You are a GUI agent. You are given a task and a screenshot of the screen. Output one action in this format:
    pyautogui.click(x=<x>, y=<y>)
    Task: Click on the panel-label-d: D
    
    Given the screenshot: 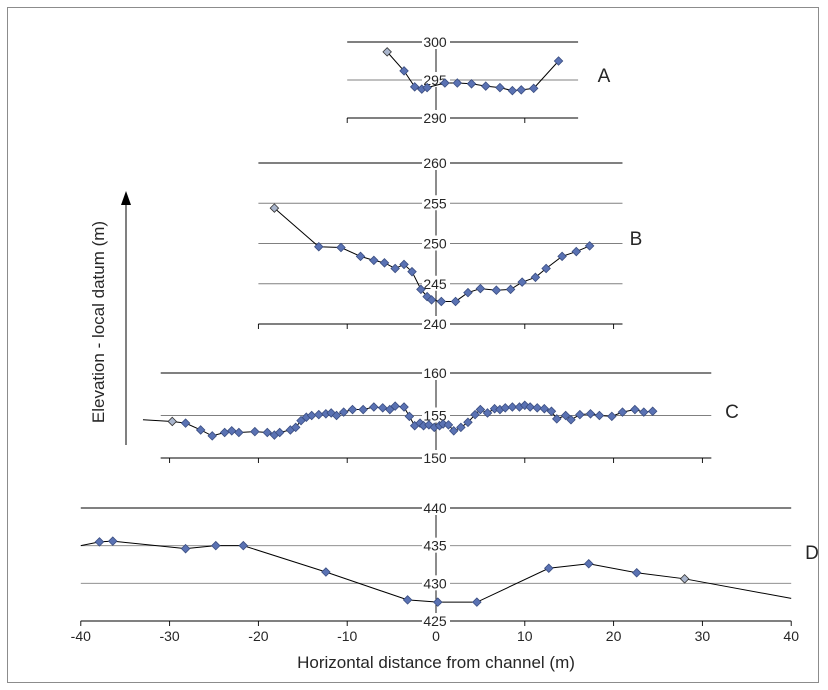 What is the action you would take?
    pyautogui.click(x=812, y=553)
    